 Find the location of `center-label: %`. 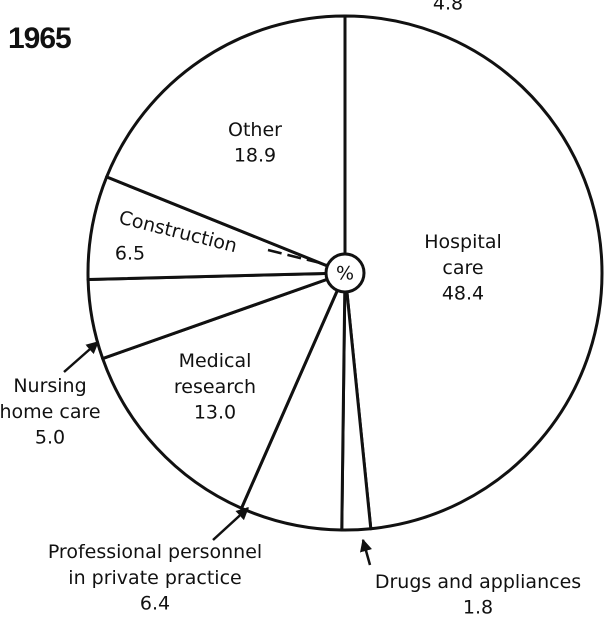

center-label: % is located at coordinates (345, 274).